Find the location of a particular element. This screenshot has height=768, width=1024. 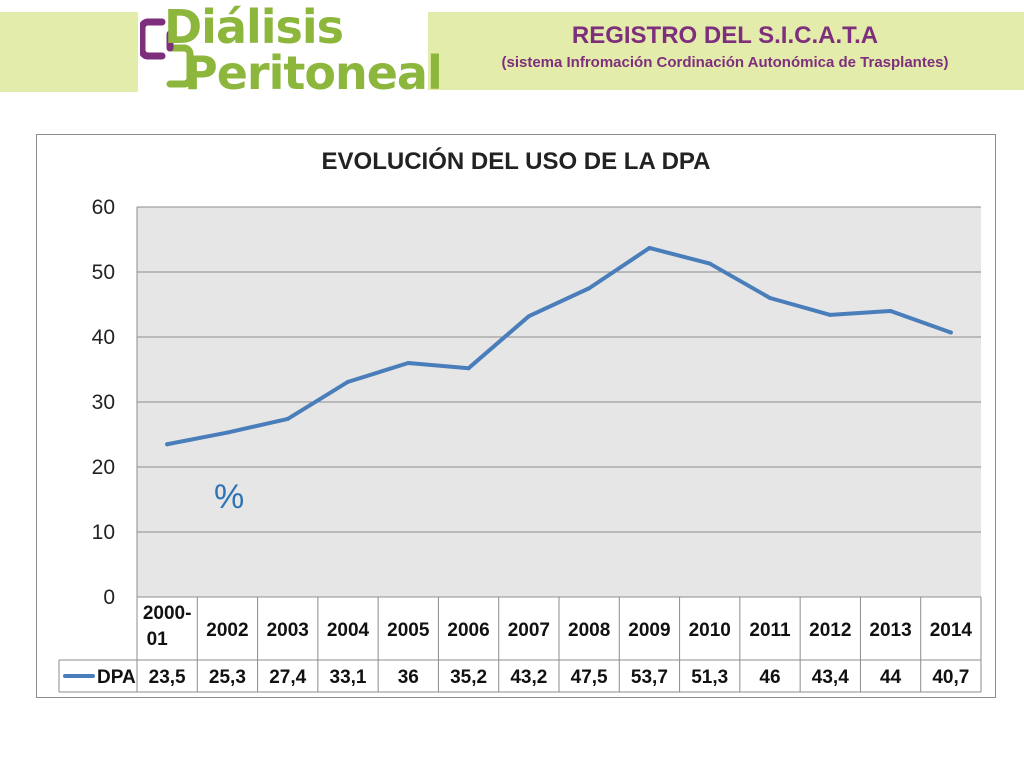

banner-right-band is located at coordinates (726, 51).